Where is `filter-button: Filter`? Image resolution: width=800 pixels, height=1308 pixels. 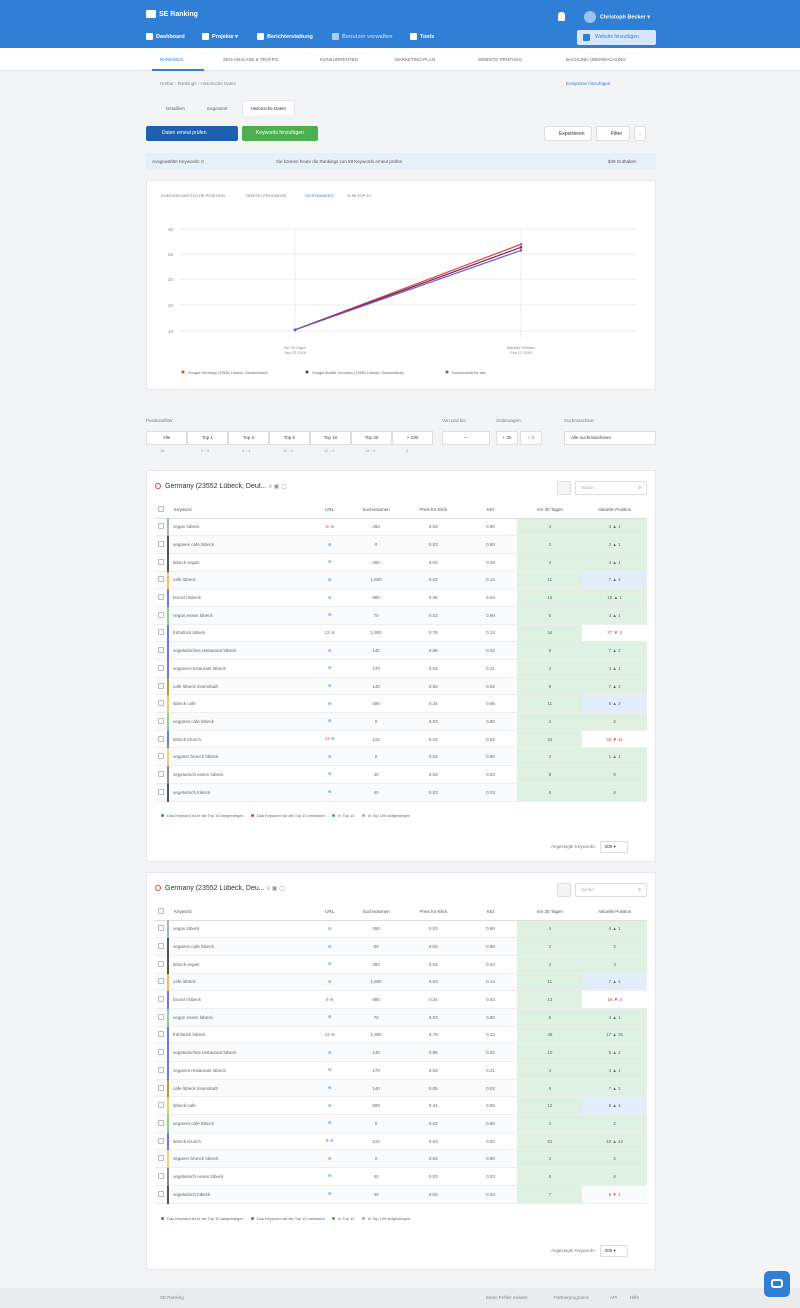
filter-button: Filter is located at coordinates (613, 133).